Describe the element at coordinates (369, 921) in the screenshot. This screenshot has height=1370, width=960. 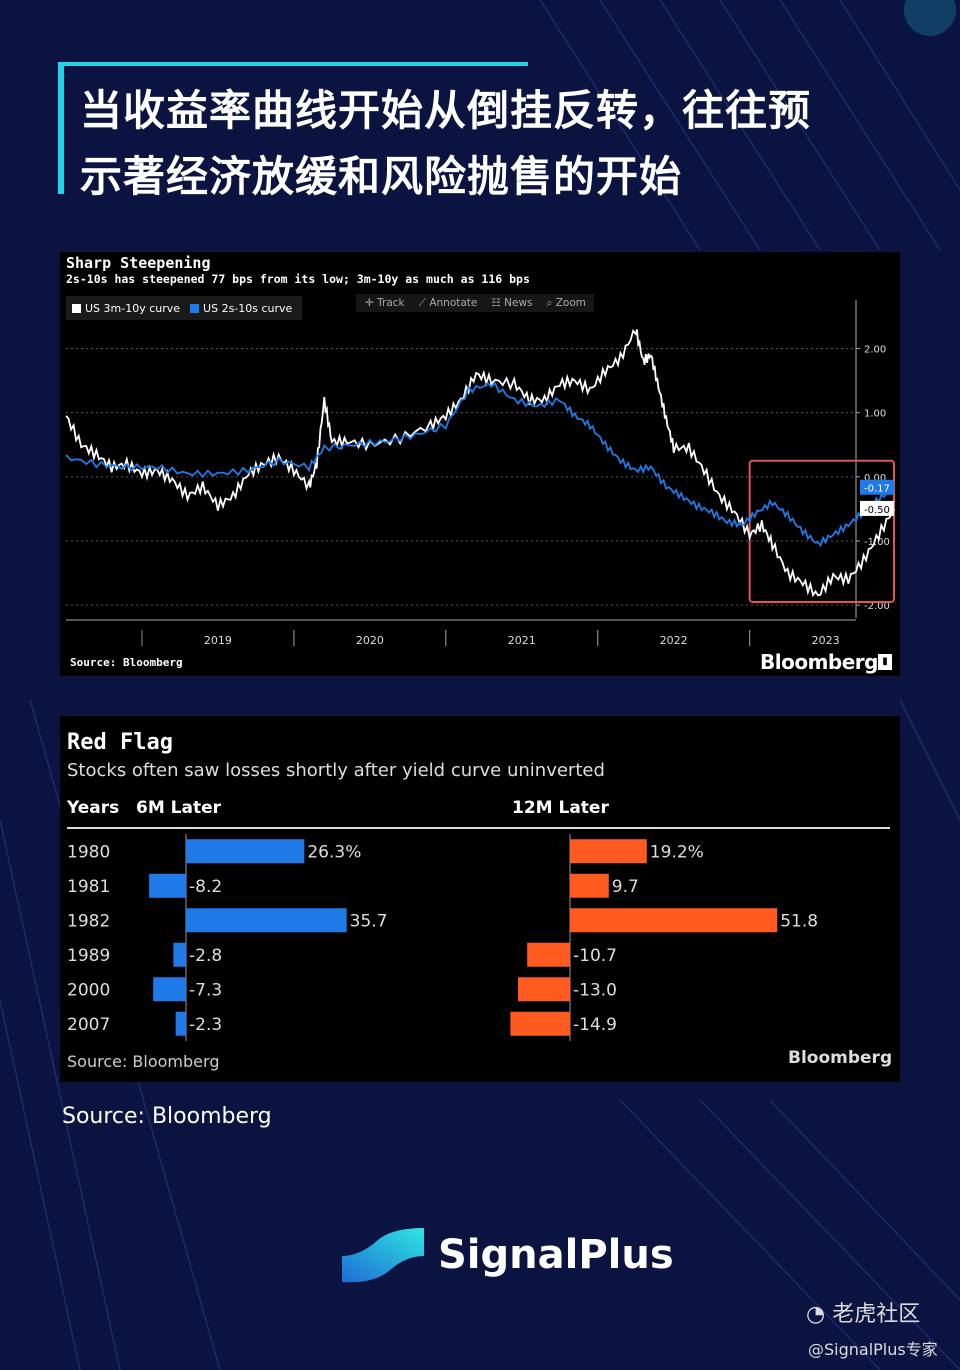
I see `bar-value-label: 35.7` at that location.